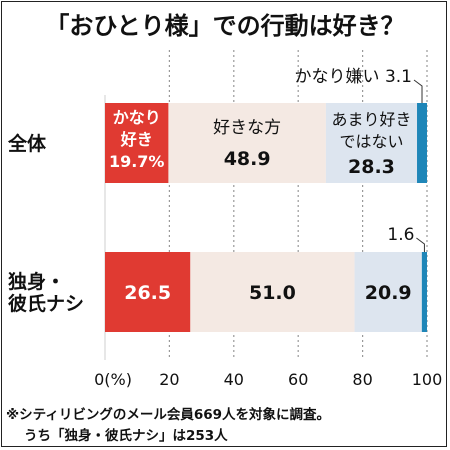  I want to click on survey-note: ※シティリビングのメール会員669人を対象に調査。, so click(168, 415).